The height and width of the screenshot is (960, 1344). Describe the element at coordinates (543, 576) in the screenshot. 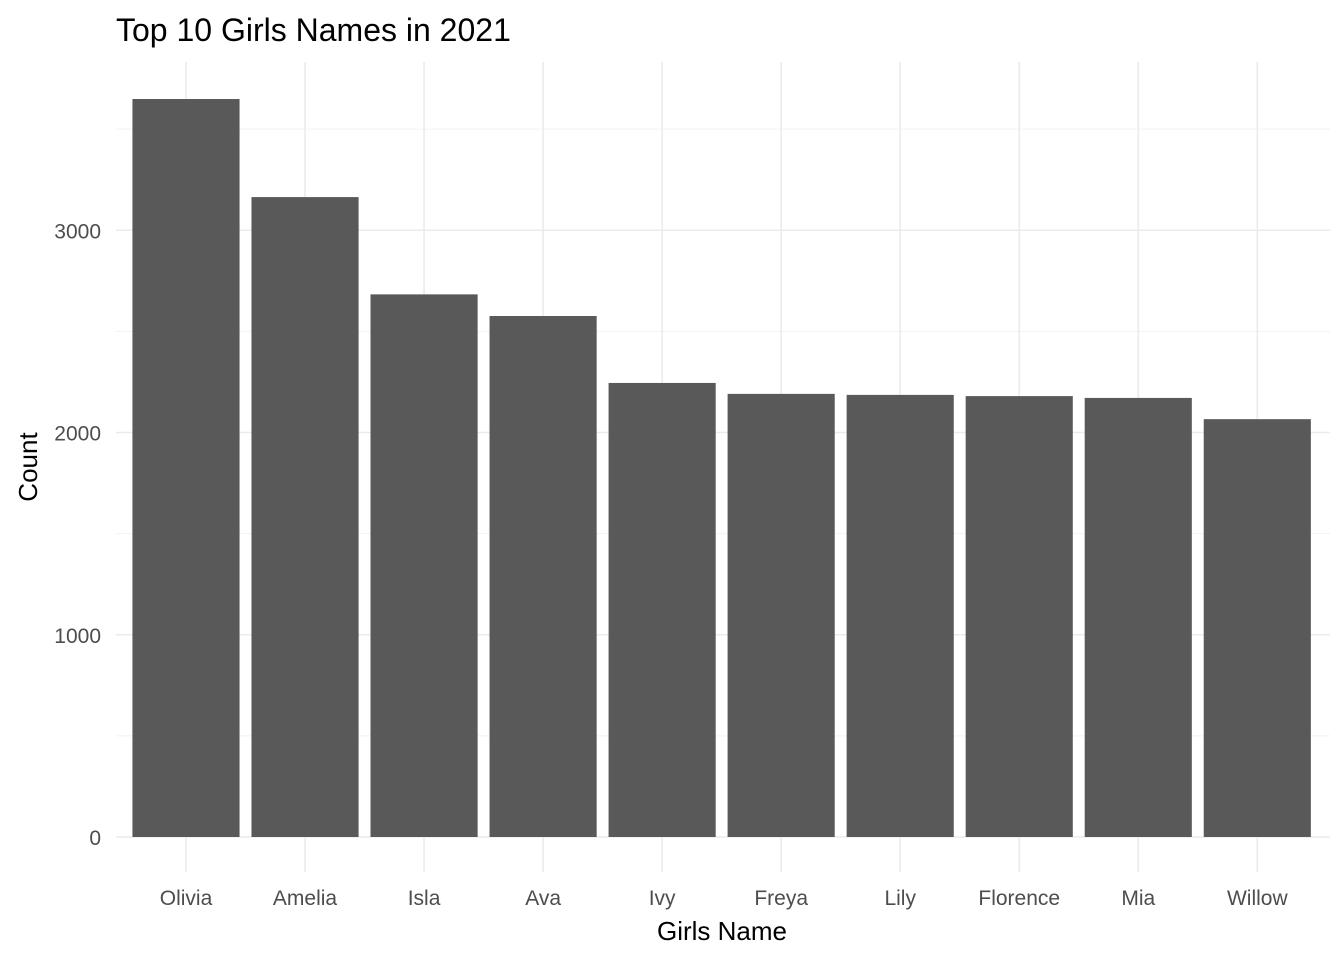

I see `bar-ava` at that location.